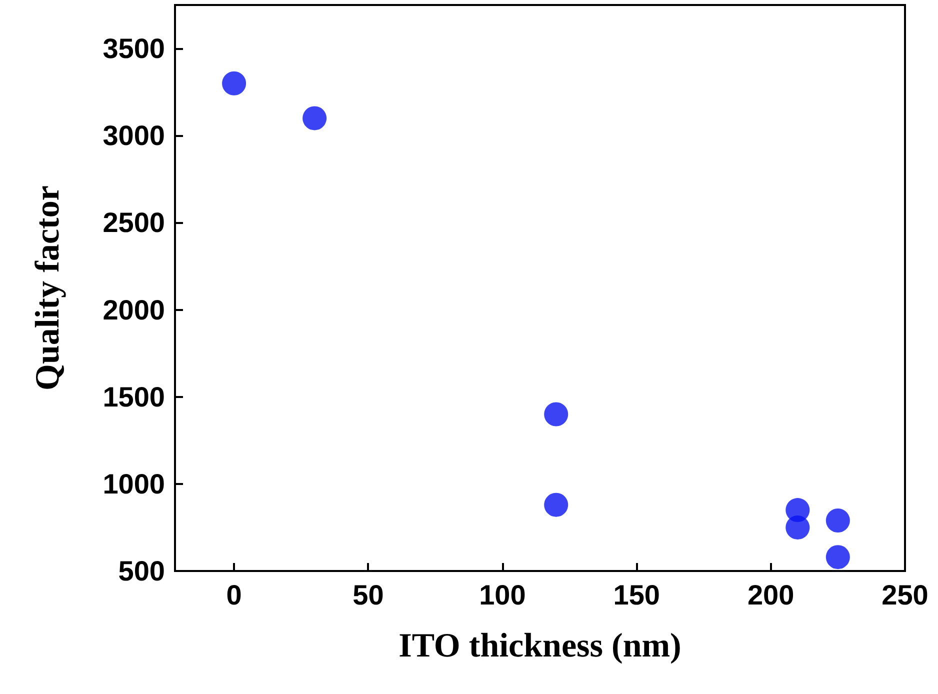 This screenshot has height=694, width=938. Describe the element at coordinates (133, 136) in the screenshot. I see `y-tick-label: 3000` at that location.